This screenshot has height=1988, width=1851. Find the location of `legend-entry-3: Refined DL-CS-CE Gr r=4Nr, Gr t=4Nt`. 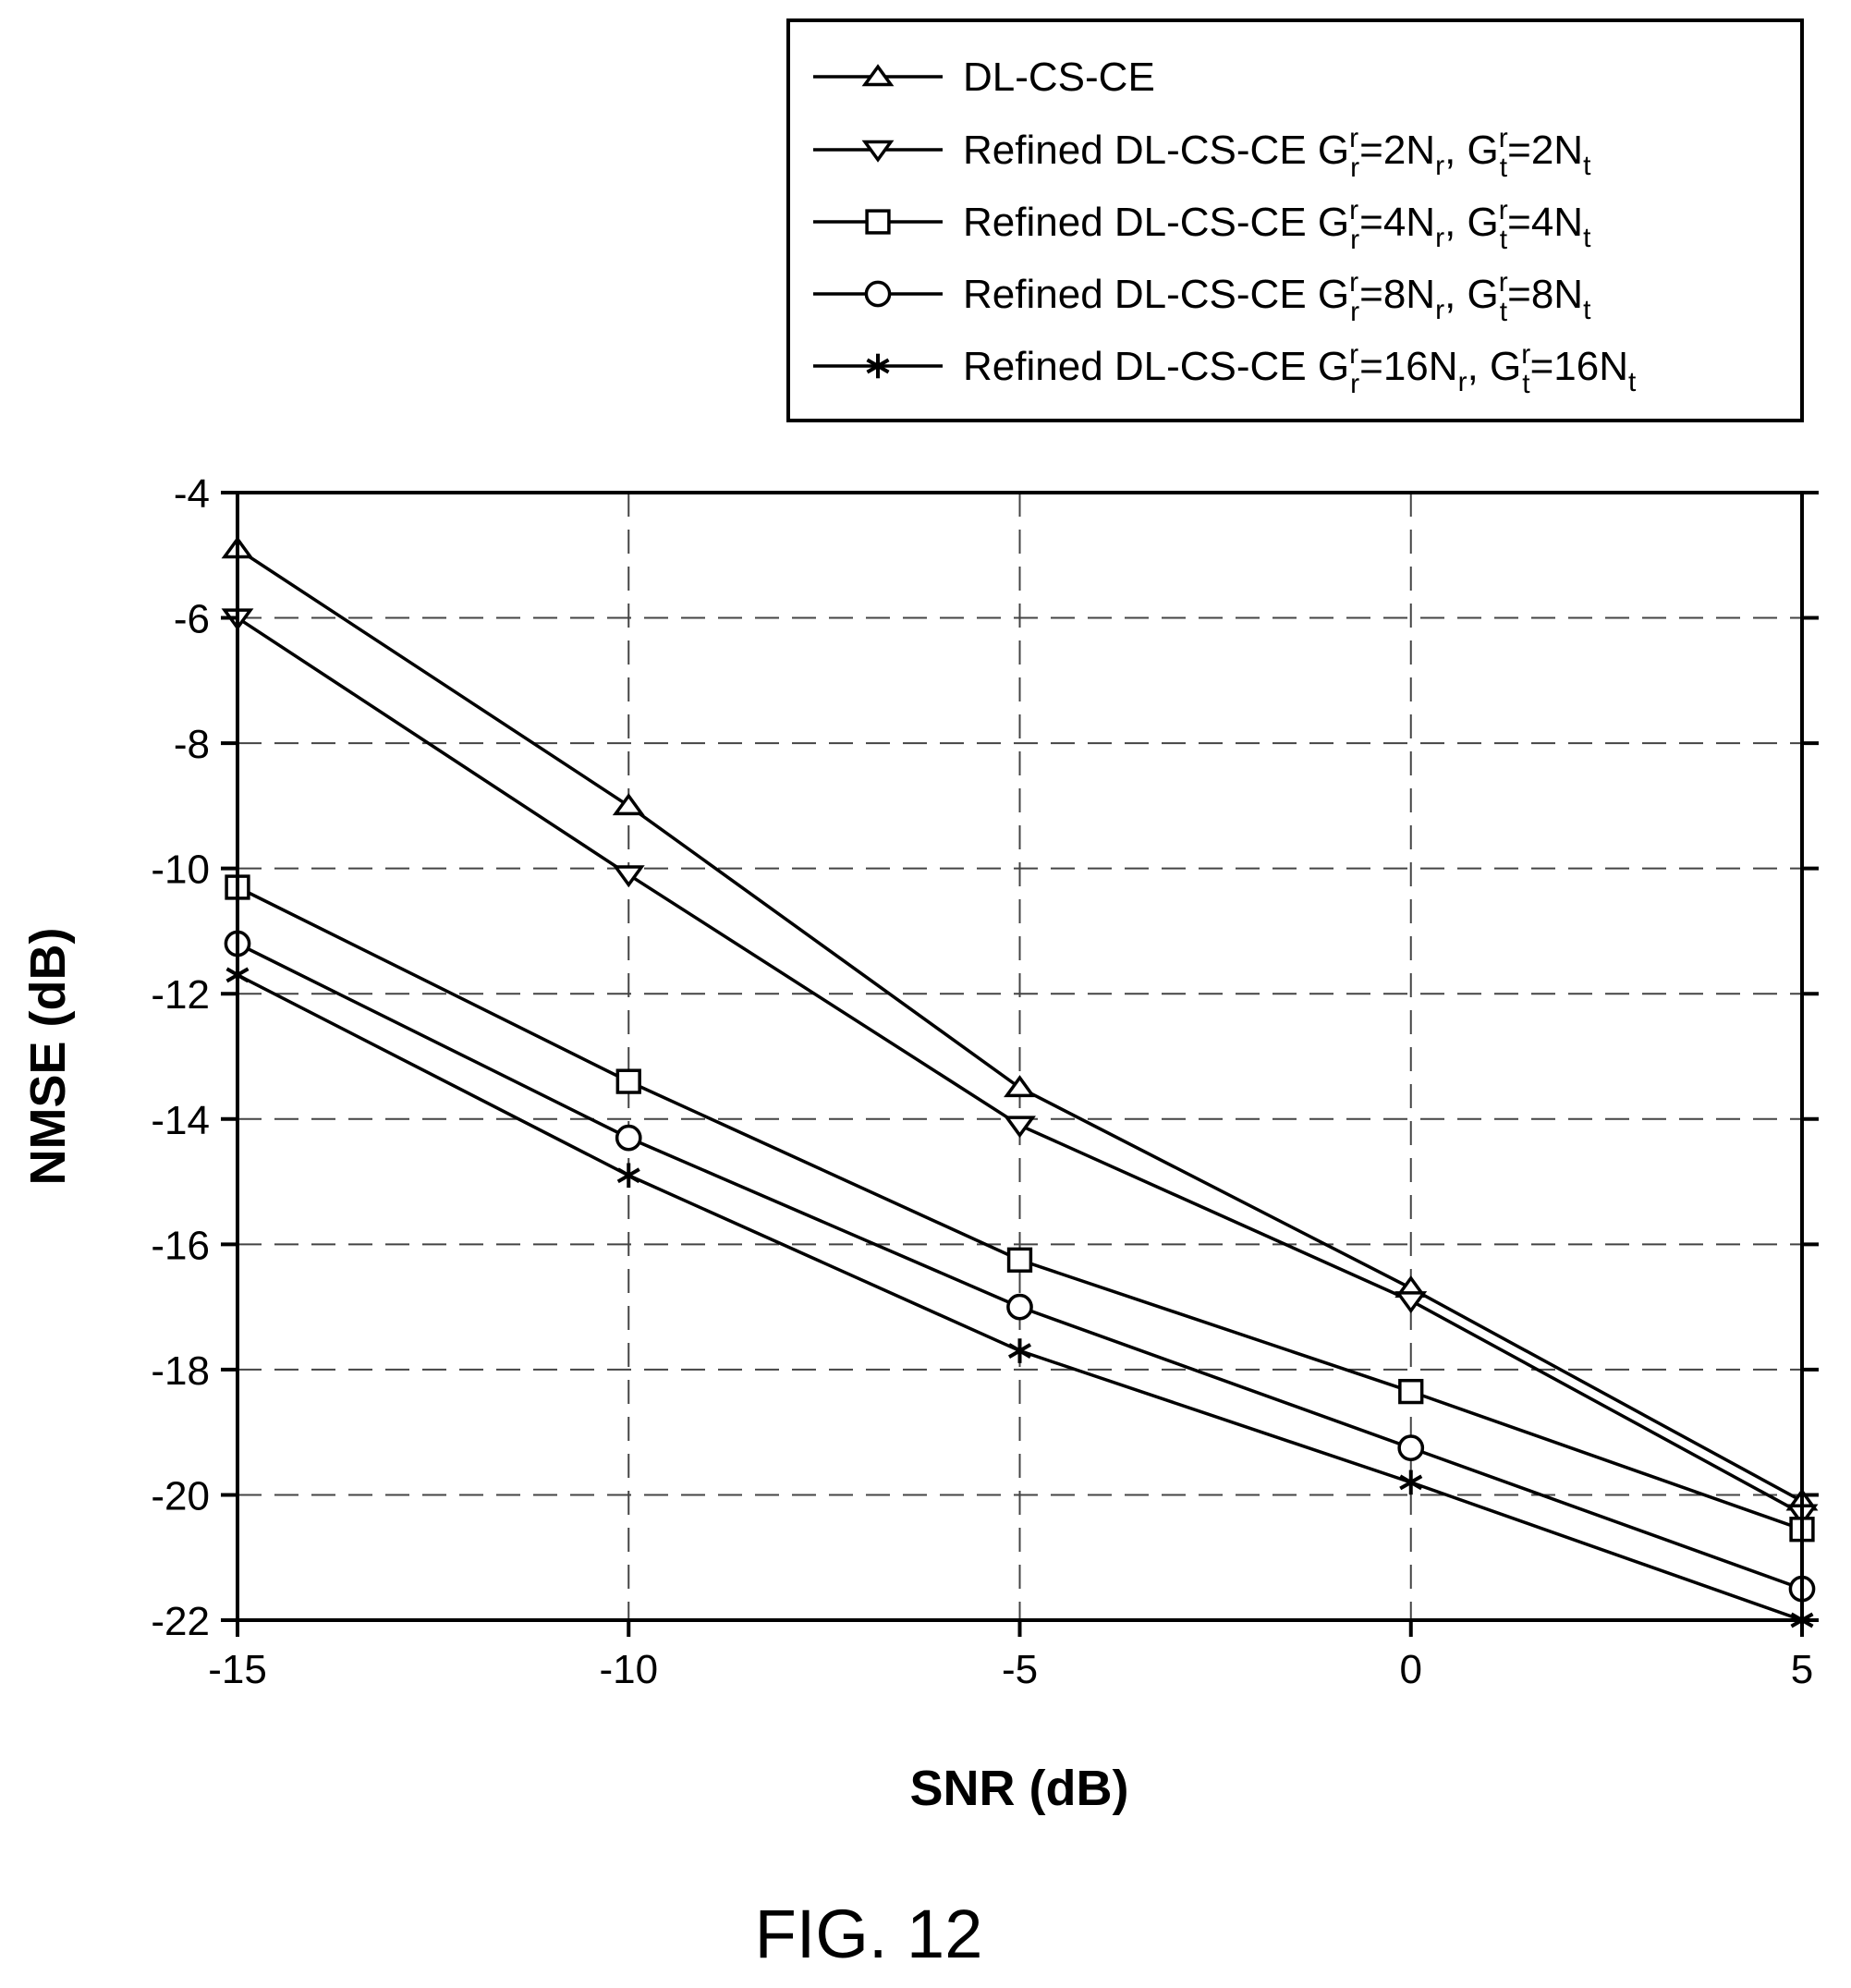

legend-entry-3: Refined DL-CS-CE Gr r=4Nr, Gr t=4Nt is located at coordinates (1202, 225).